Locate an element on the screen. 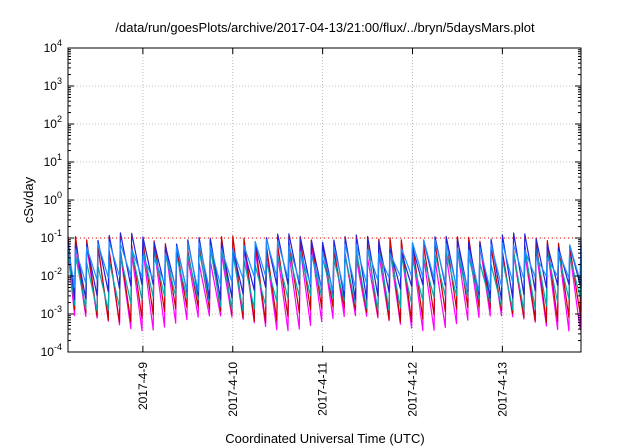 This screenshot has width=640, height=448. x-tick-label: 2017-4-11 is located at coordinates (323, 389).